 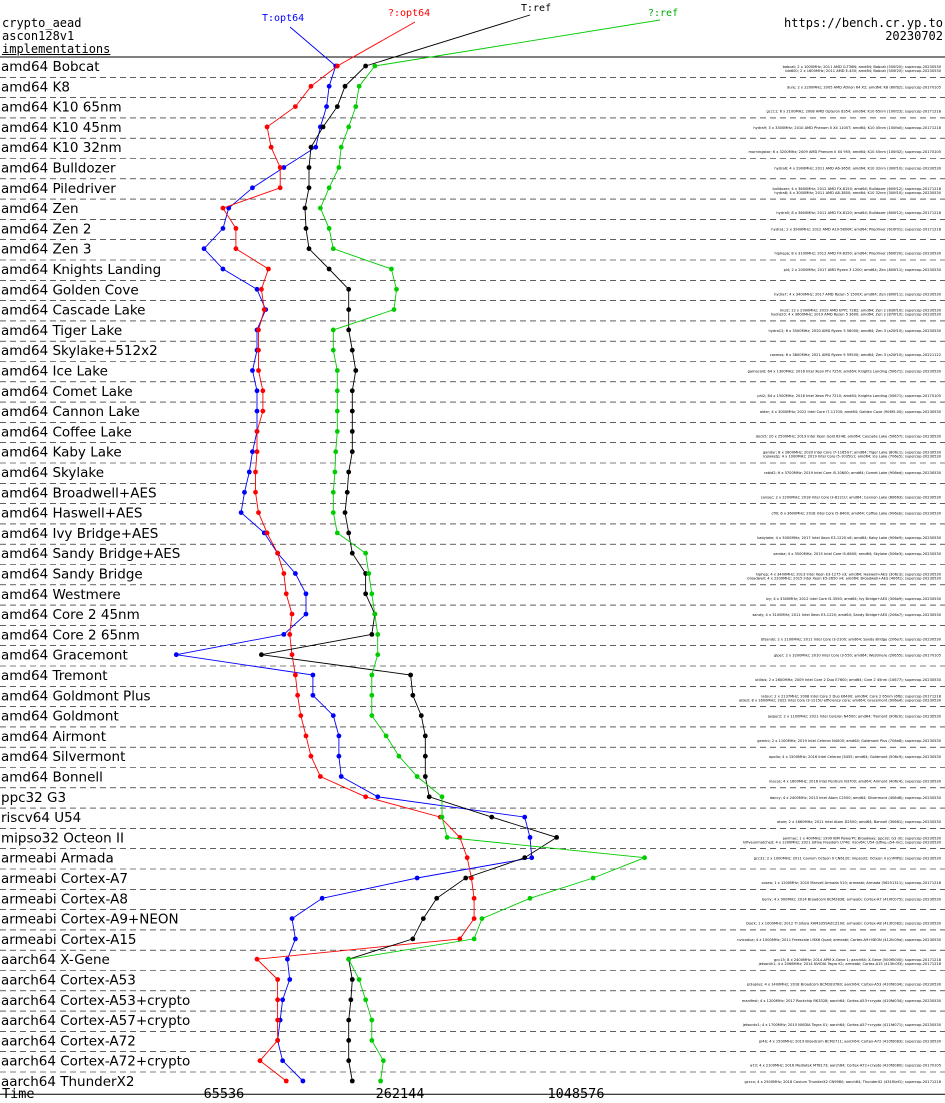 What do you see at coordinates (536, 8) in the screenshot?
I see `legend-t-ref: T:ref` at bounding box center [536, 8].